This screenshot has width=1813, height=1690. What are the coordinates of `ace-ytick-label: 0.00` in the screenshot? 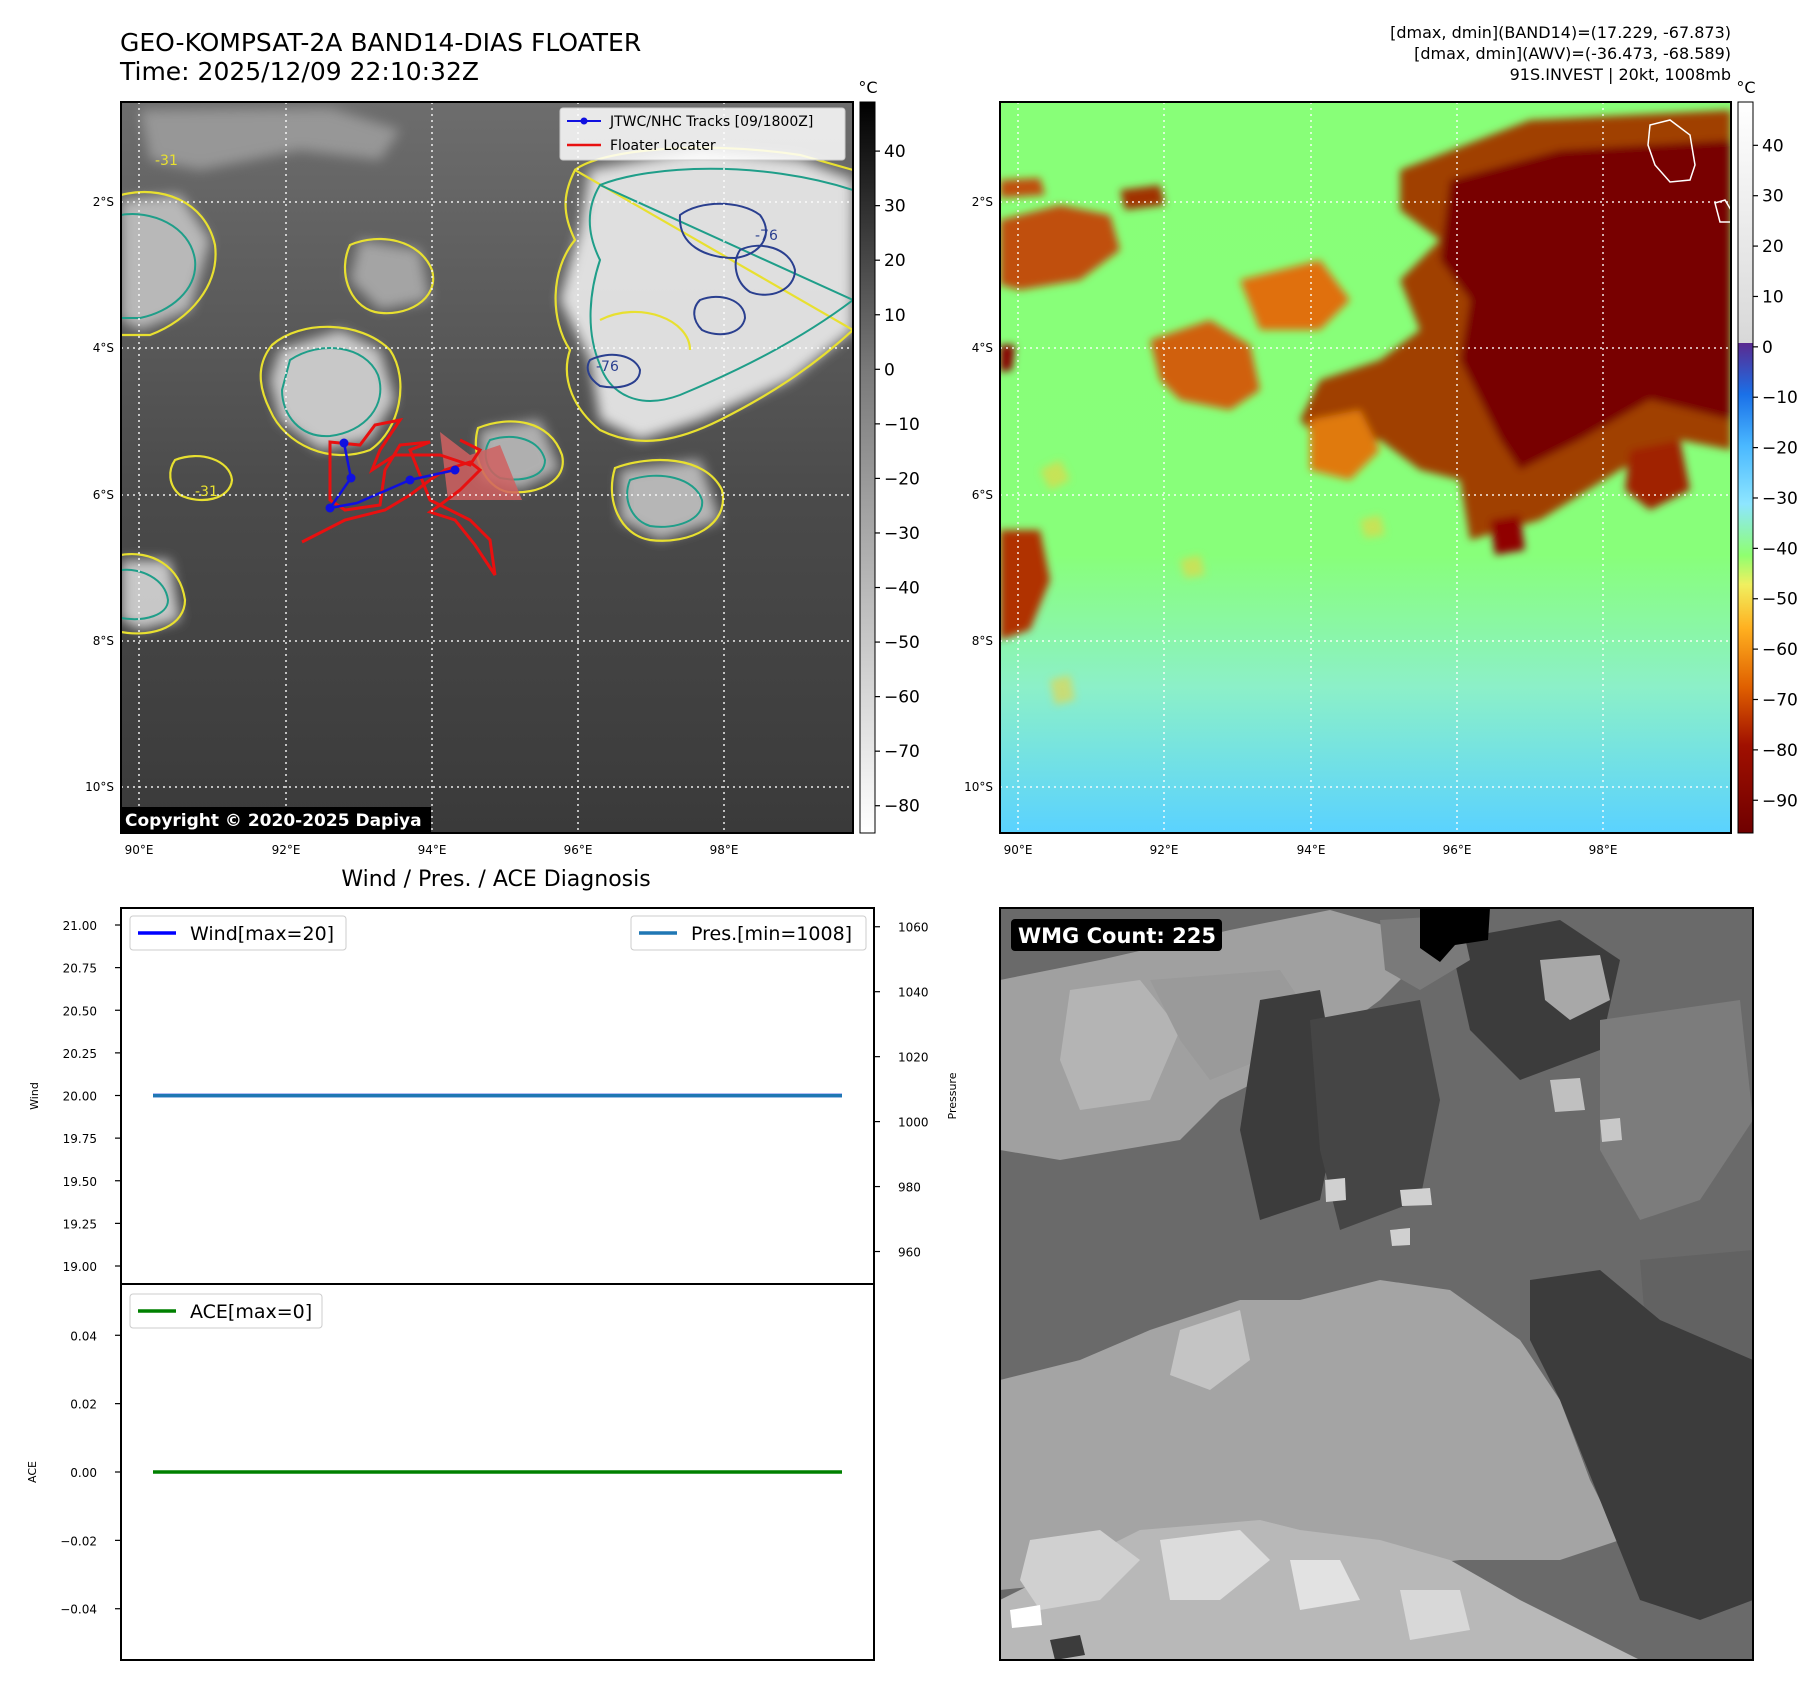 It's located at (83, 1473).